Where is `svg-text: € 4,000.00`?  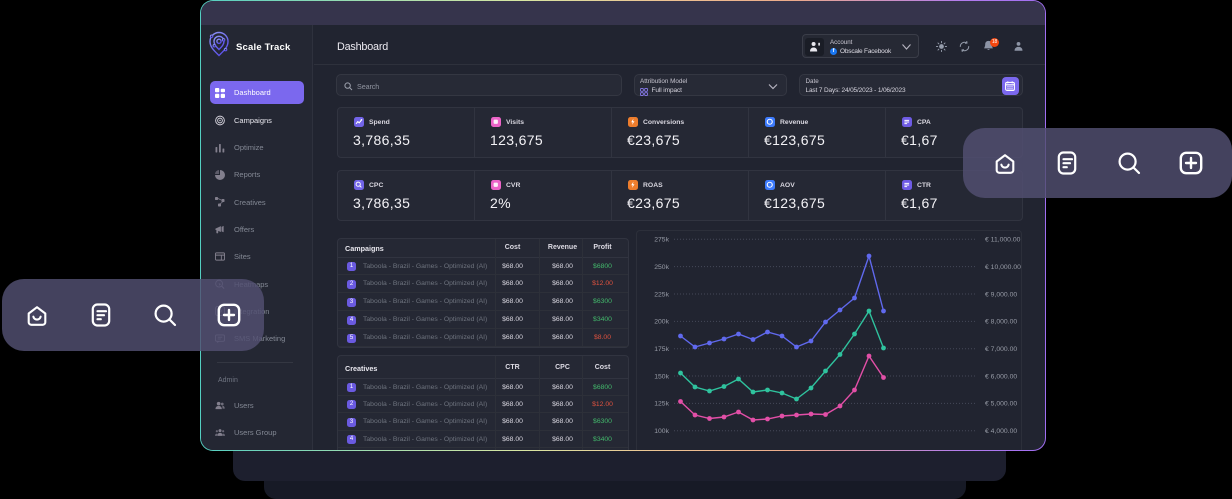 svg-text: € 4,000.00 is located at coordinates (1001, 431).